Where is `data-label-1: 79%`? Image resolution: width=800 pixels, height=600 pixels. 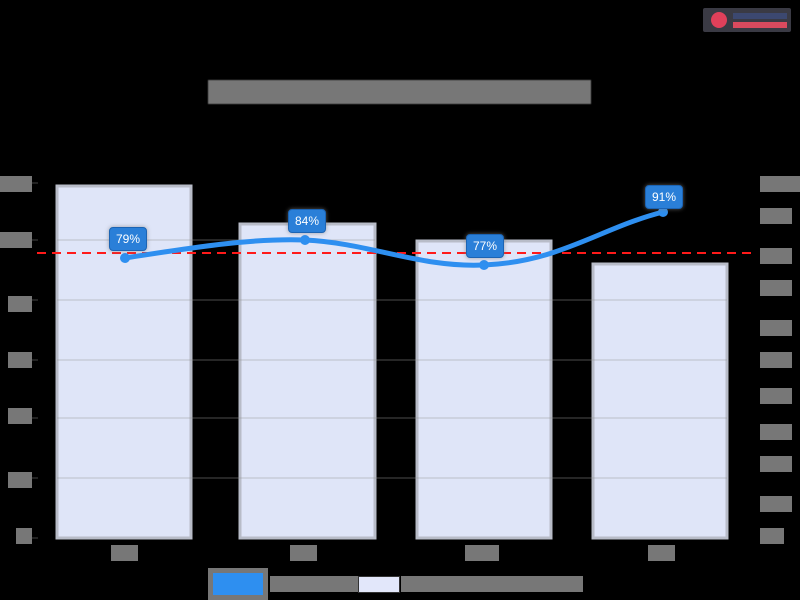
data-label-1: 79% is located at coordinates (128, 239).